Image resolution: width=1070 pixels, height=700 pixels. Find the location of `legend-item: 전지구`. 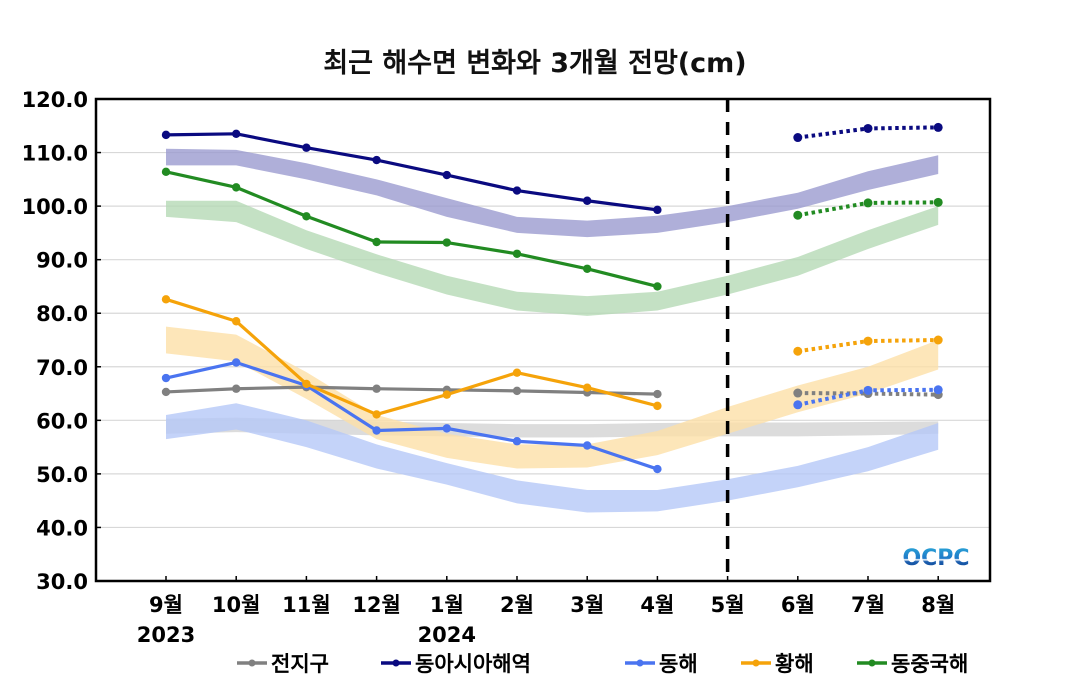

legend-item: 전지구 is located at coordinates (283, 664).